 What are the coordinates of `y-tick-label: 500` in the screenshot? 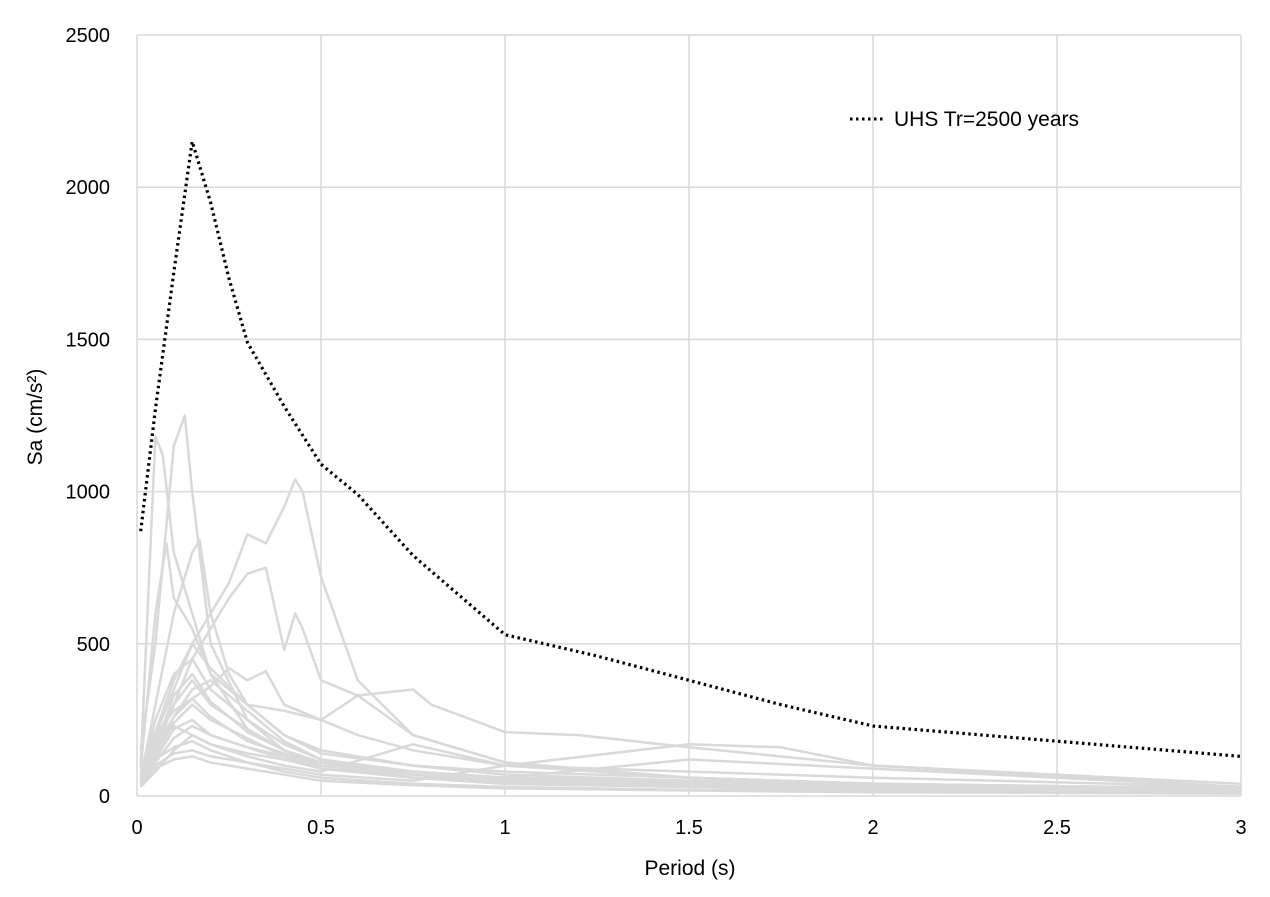 It's located at (93, 645).